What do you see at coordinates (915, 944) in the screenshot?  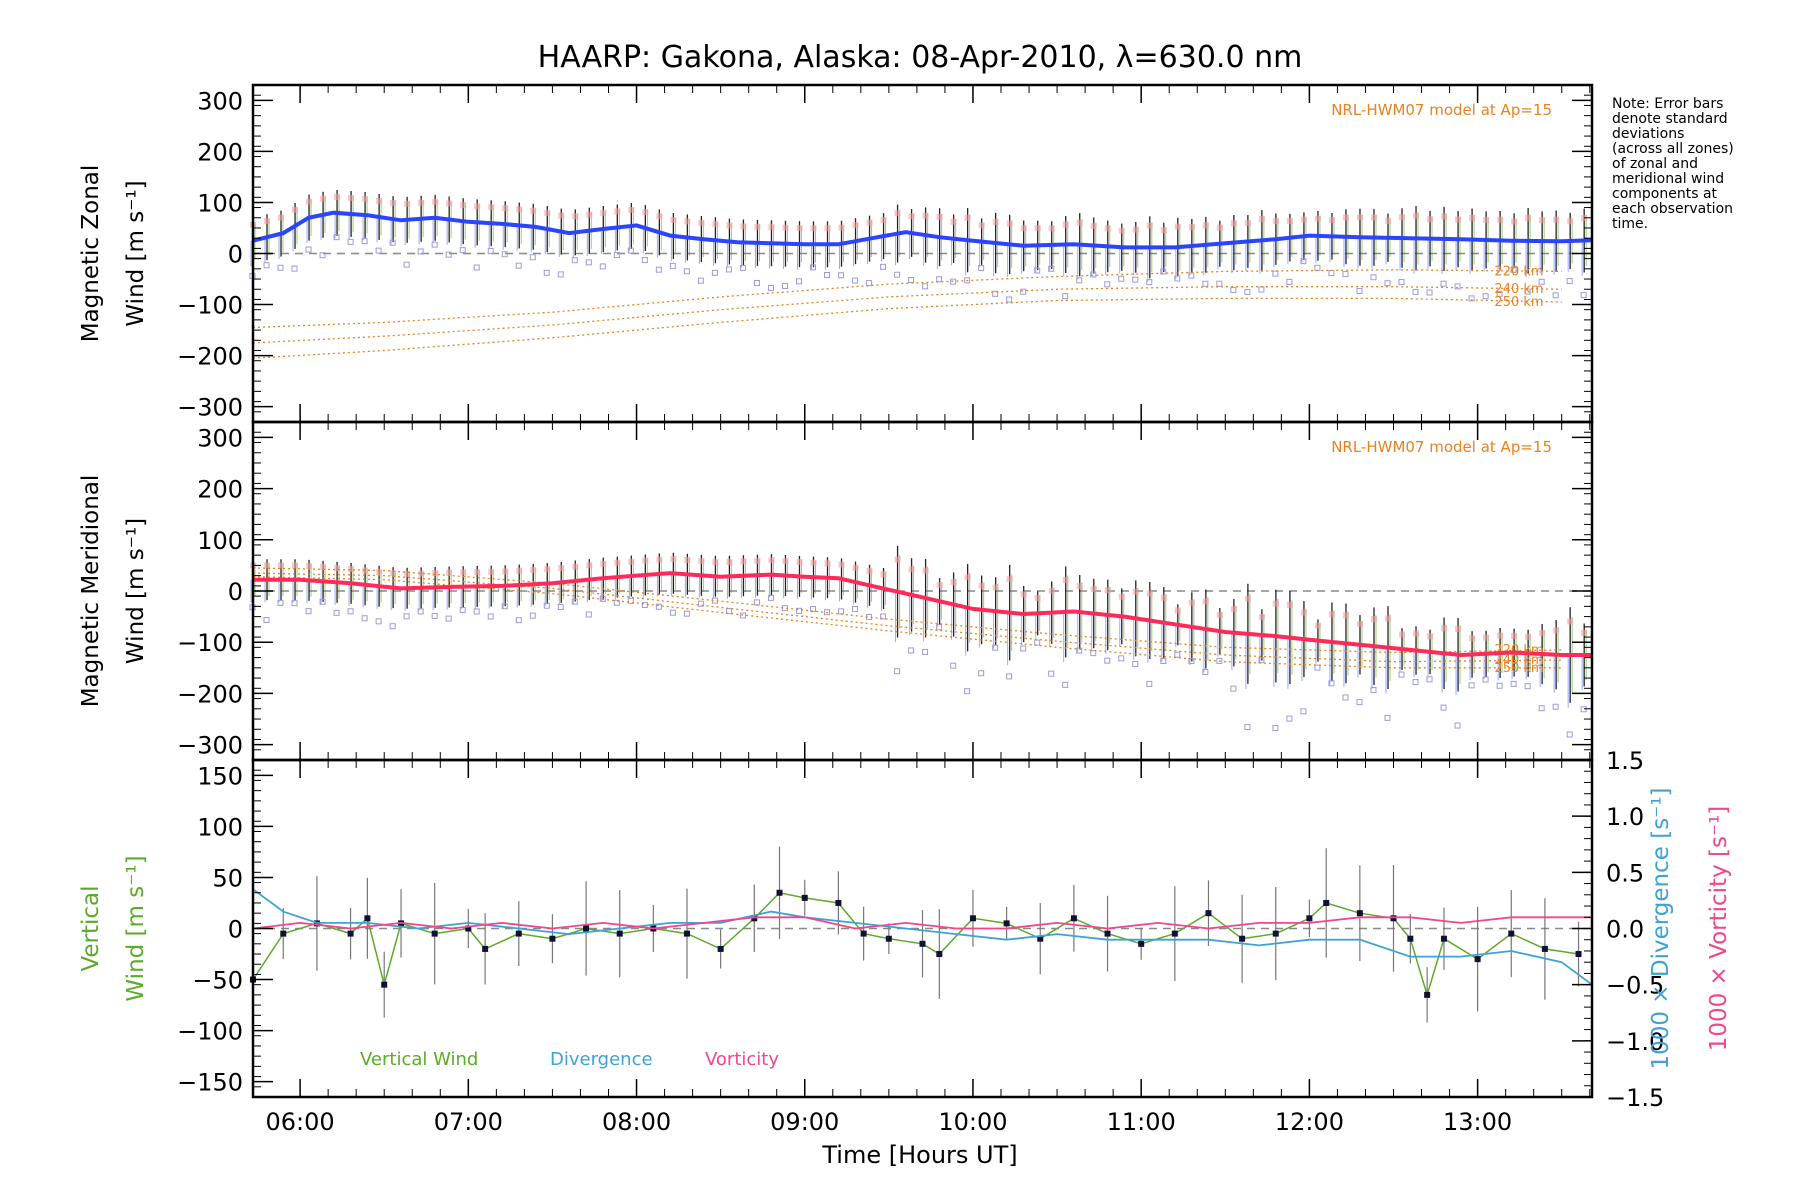 I see `vertical-wind-line` at bounding box center [915, 944].